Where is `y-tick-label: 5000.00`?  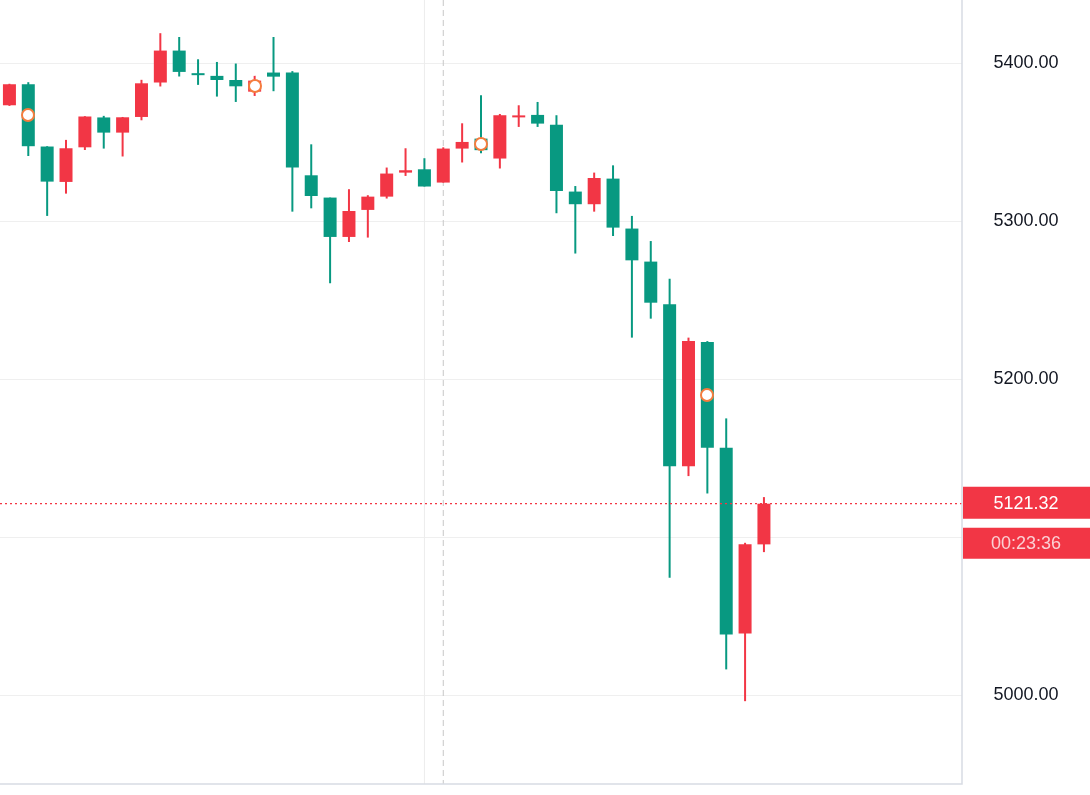
y-tick-label: 5000.00 is located at coordinates (1026, 694).